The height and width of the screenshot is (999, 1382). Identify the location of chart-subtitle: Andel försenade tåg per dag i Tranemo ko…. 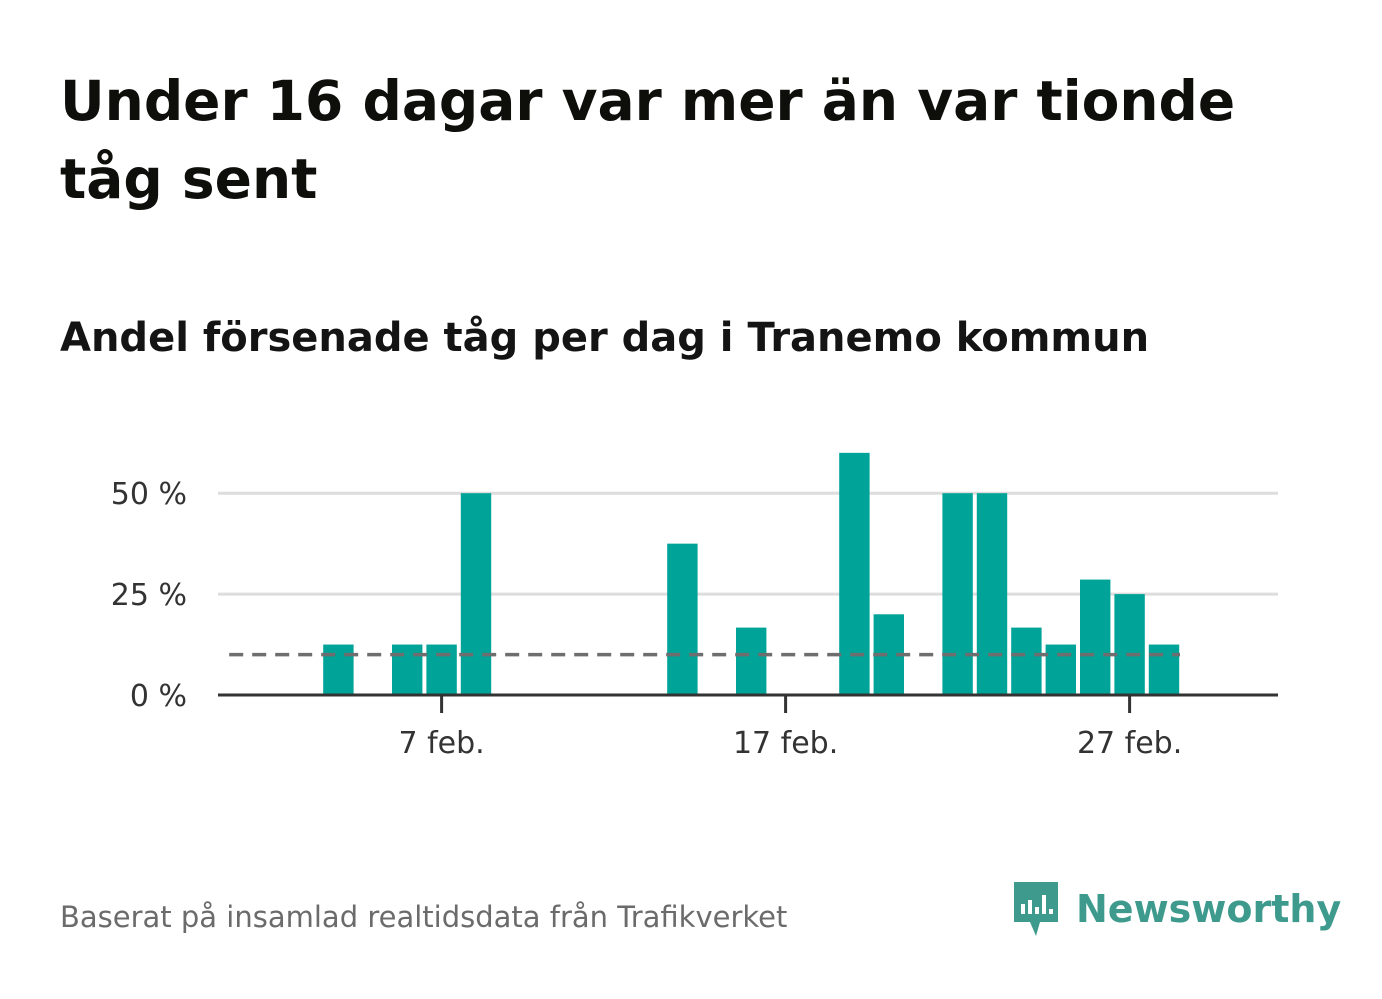
(605, 338).